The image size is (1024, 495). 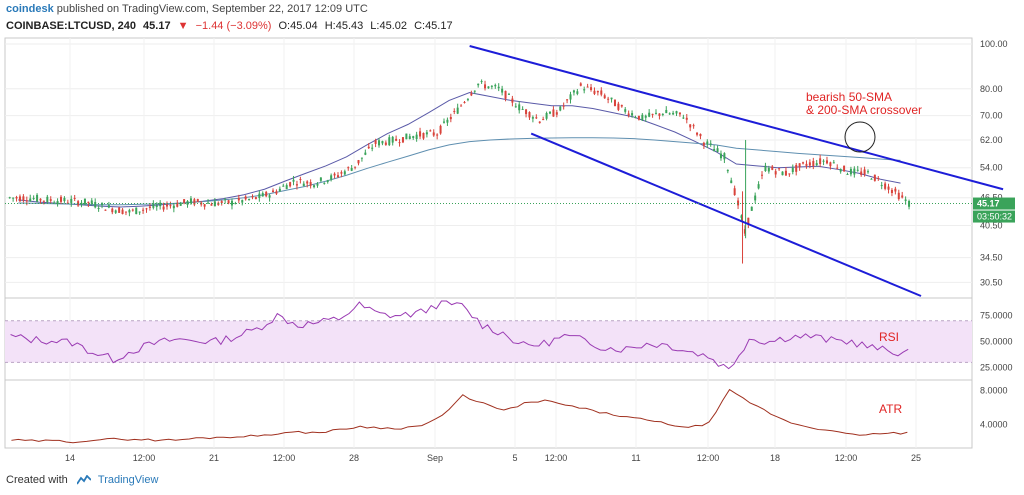 What do you see at coordinates (84, 479) in the screenshot?
I see `tradingview-logo-icon` at bounding box center [84, 479].